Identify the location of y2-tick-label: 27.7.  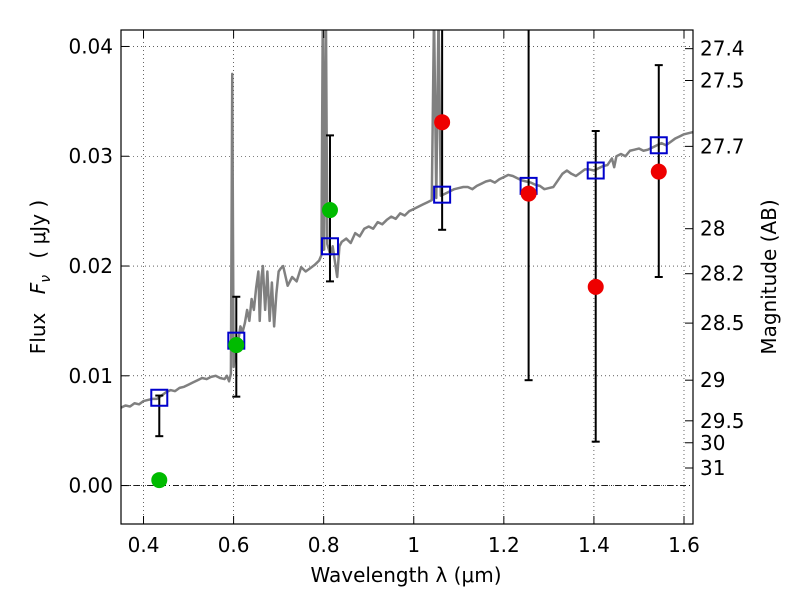
(722, 146).